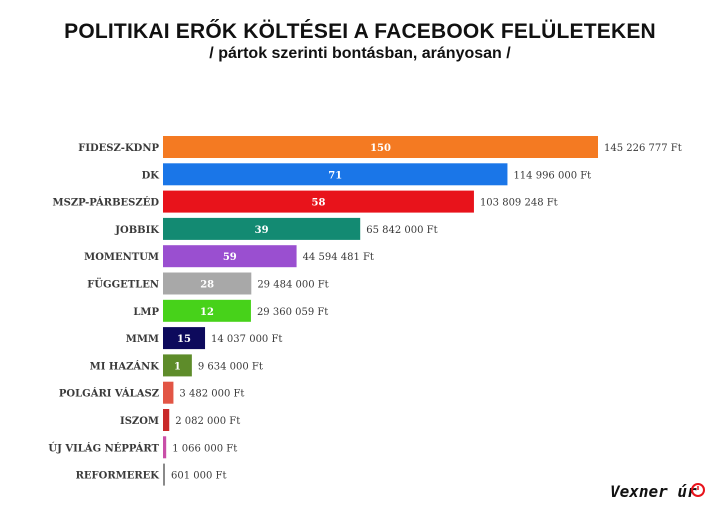 The width and height of the screenshot is (720, 516). I want to click on bar-count-label: 59, so click(230, 257).